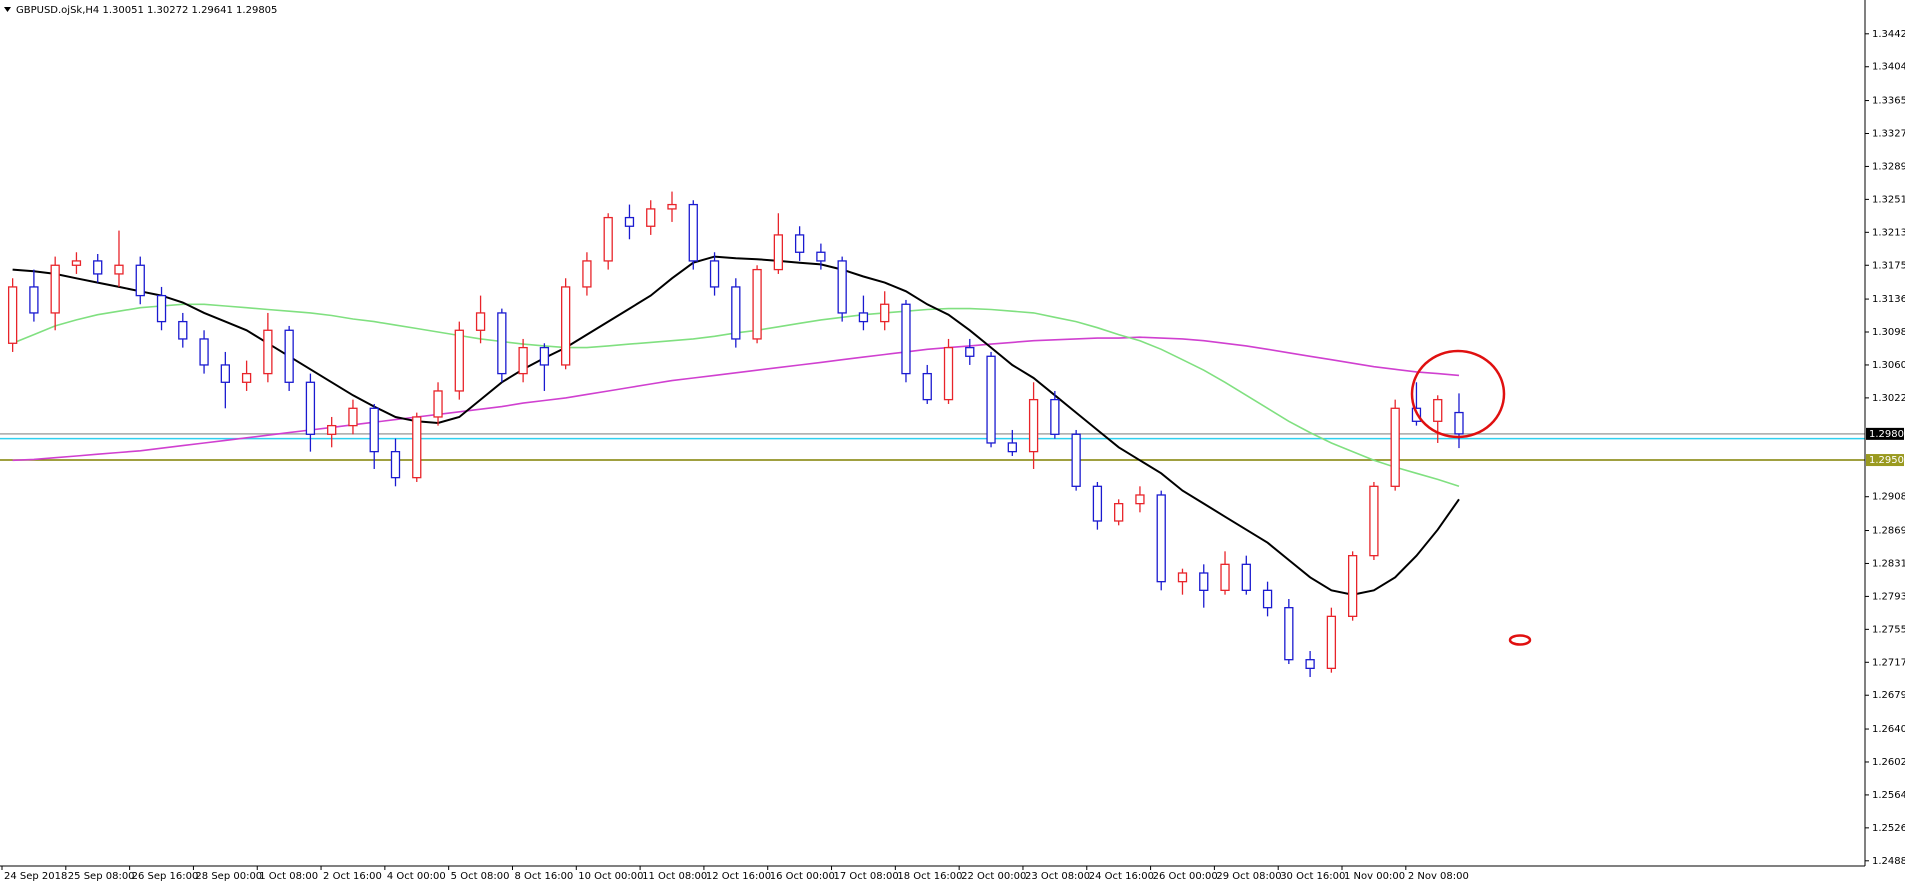  Describe the element at coordinates (1888, 596) in the screenshot. I see `y-tick-label: 1.27930` at that location.